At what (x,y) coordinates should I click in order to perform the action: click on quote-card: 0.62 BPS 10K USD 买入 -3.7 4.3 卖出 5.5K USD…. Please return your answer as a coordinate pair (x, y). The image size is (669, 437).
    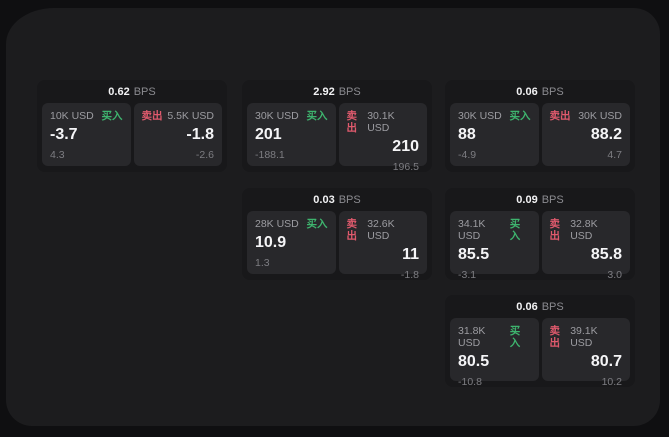
    Looking at the image, I should click on (132, 126).